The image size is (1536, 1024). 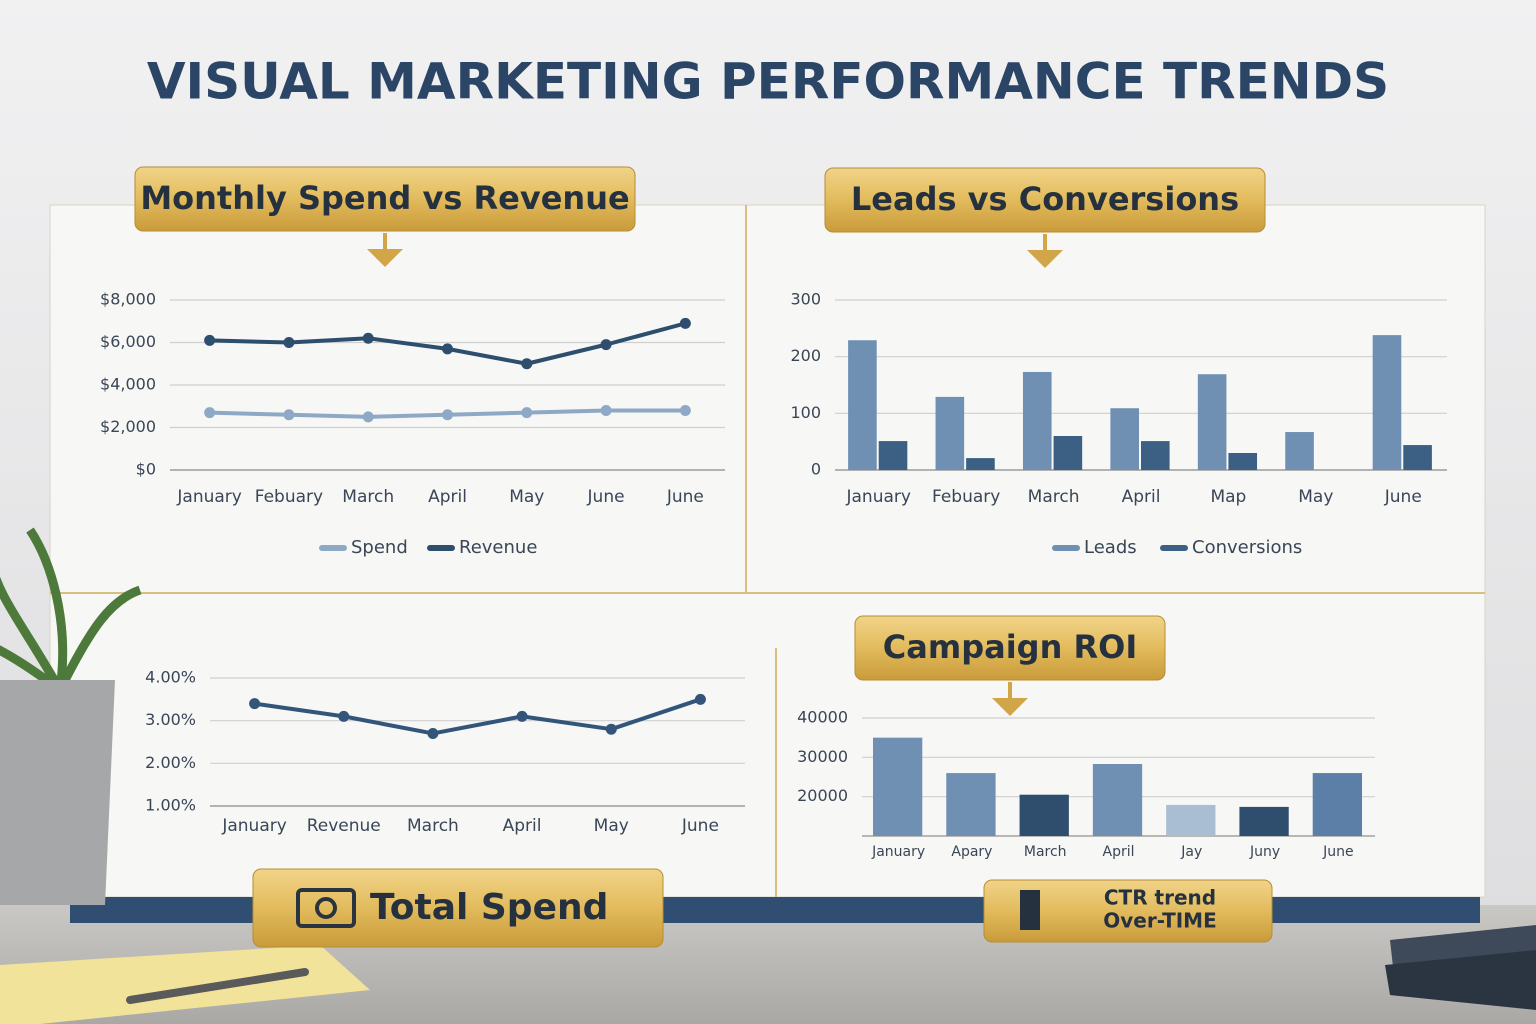 What do you see at coordinates (170, 719) in the screenshot?
I see `y-tick-label: 3.00%` at bounding box center [170, 719].